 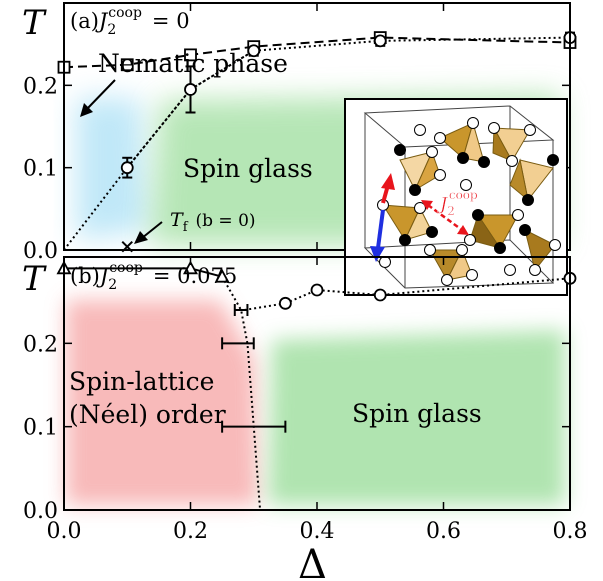 I want to click on nematic-arrowhead, so click(x=86, y=110).